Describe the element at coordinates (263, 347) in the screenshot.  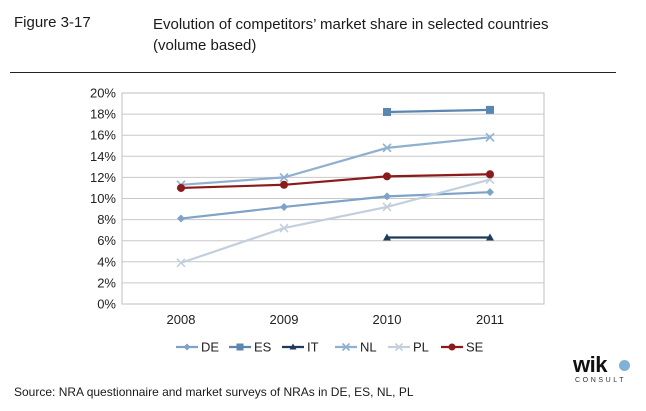
I see `legend-label-es: ES` at that location.